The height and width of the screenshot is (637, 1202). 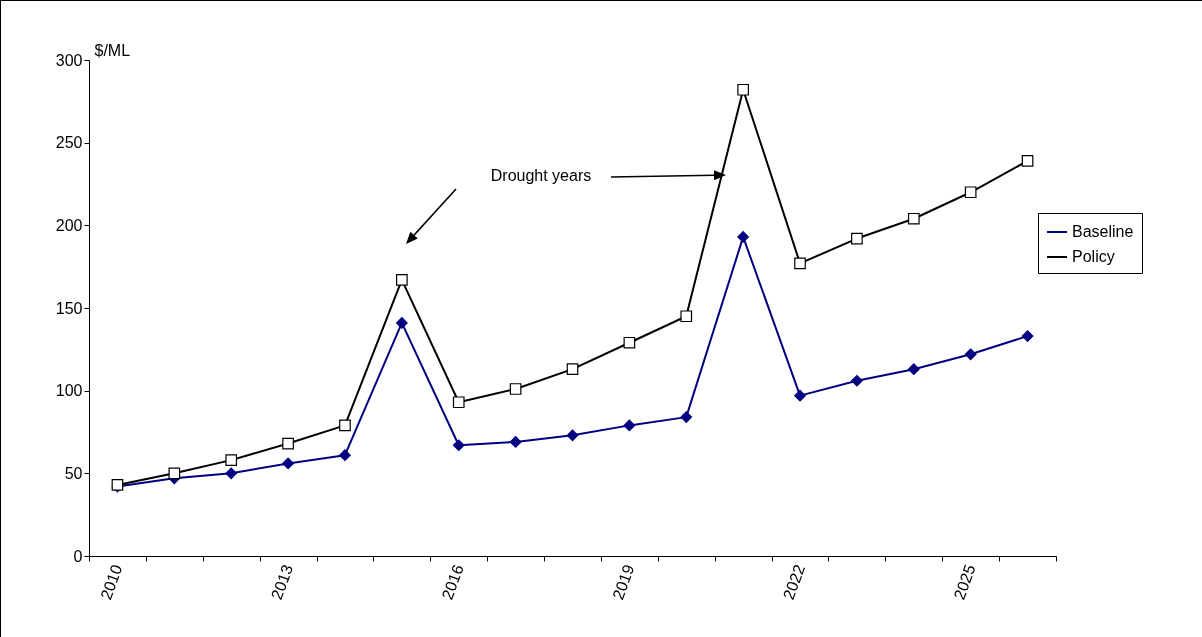 I want to click on x-tick-label: 2010, so click(x=111, y=582).